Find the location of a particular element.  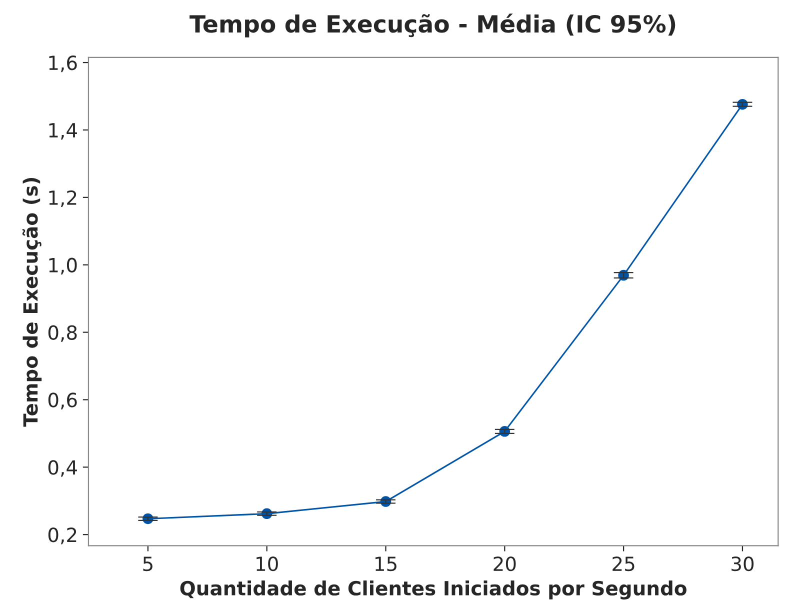

y-tick-label: 0,4 is located at coordinates (62, 468).